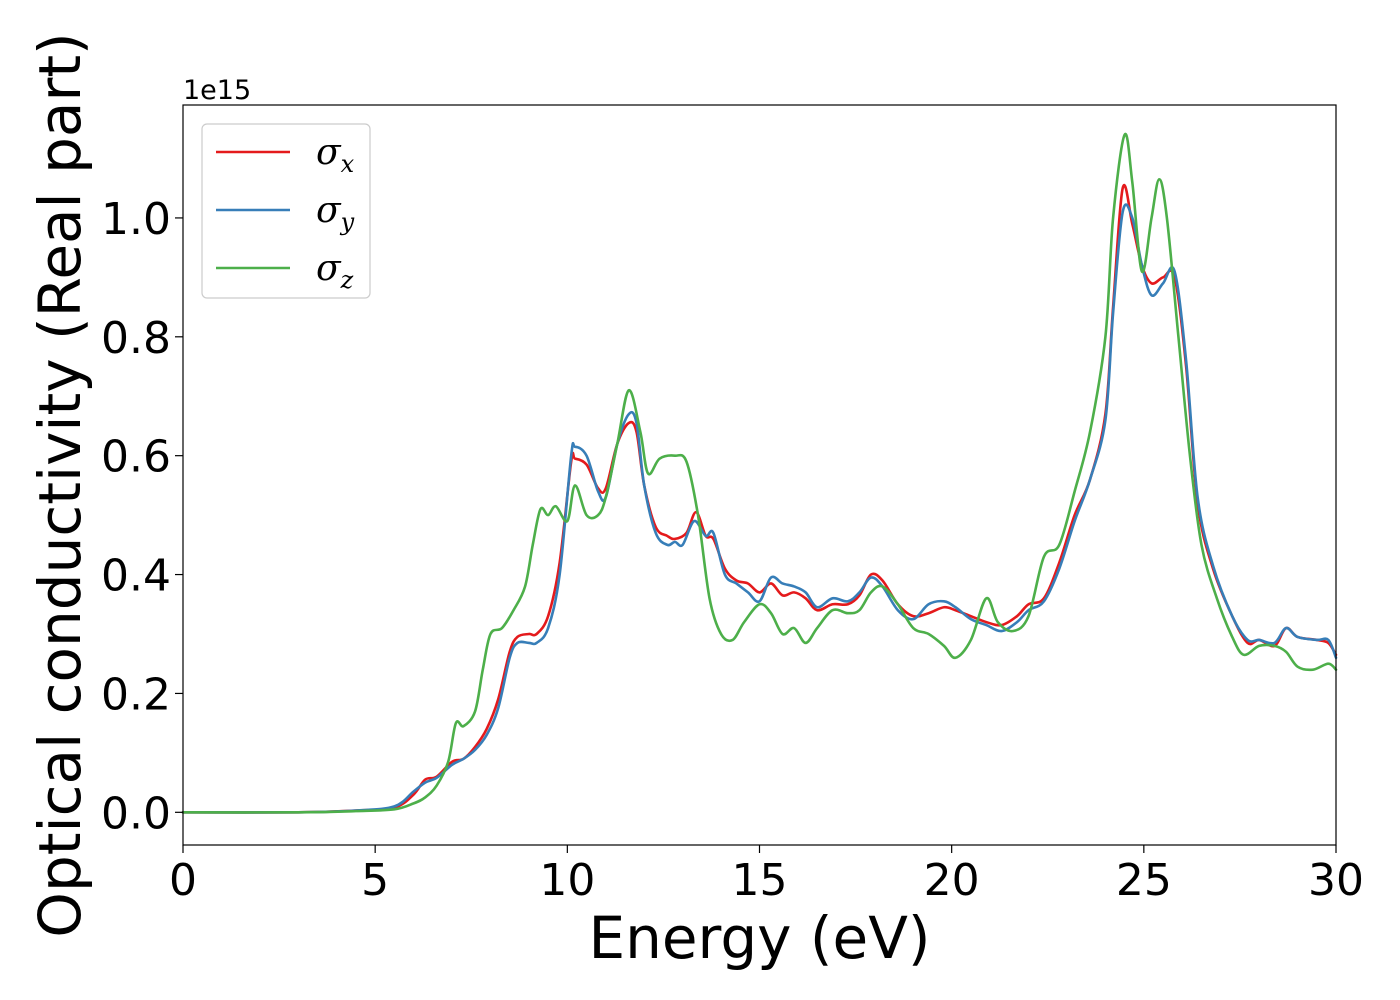  I want to click on y-tick-label: 0.2, so click(136, 694).